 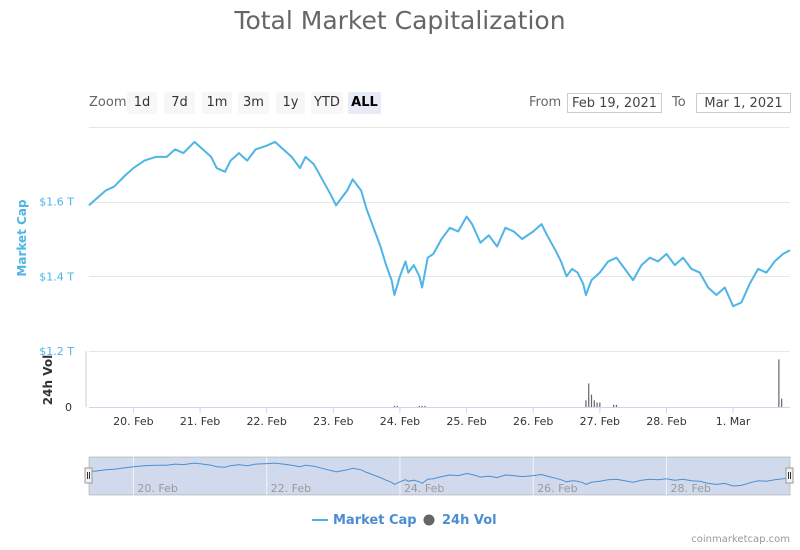 What do you see at coordinates (327, 103) in the screenshot?
I see `zoom-button-ytd: YTD` at bounding box center [327, 103].